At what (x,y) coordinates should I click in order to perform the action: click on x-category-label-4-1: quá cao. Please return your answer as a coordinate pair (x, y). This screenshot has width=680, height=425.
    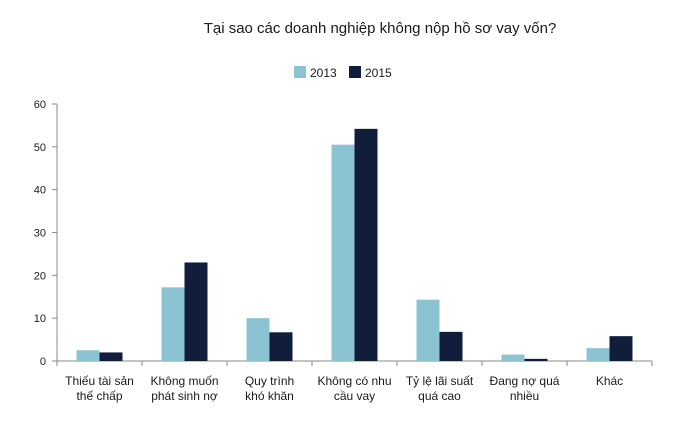
    Looking at the image, I should click on (439, 396).